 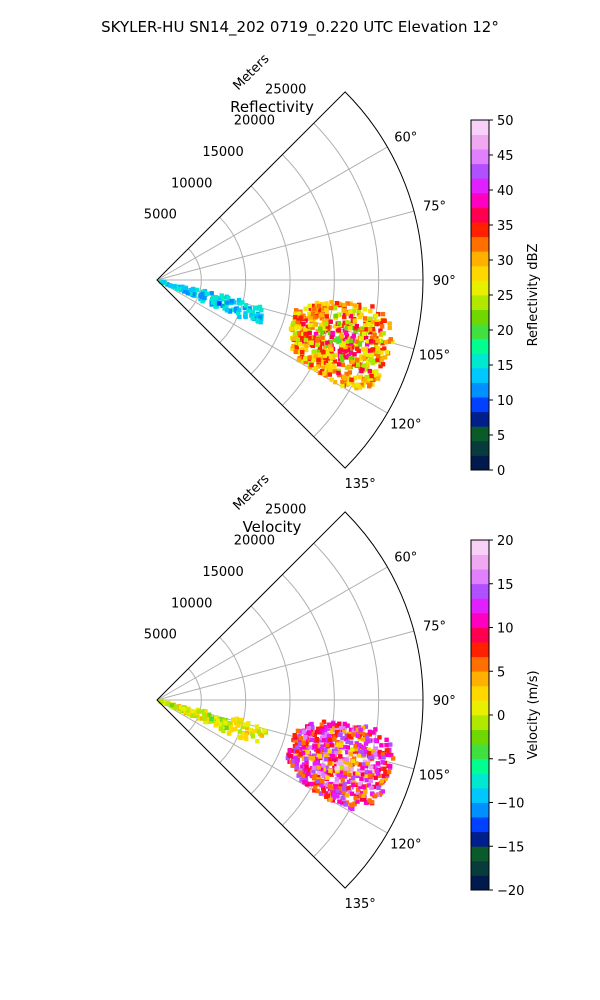 What do you see at coordinates (505, 629) in the screenshot?
I see `colorbar-tick-label: 10` at bounding box center [505, 629].